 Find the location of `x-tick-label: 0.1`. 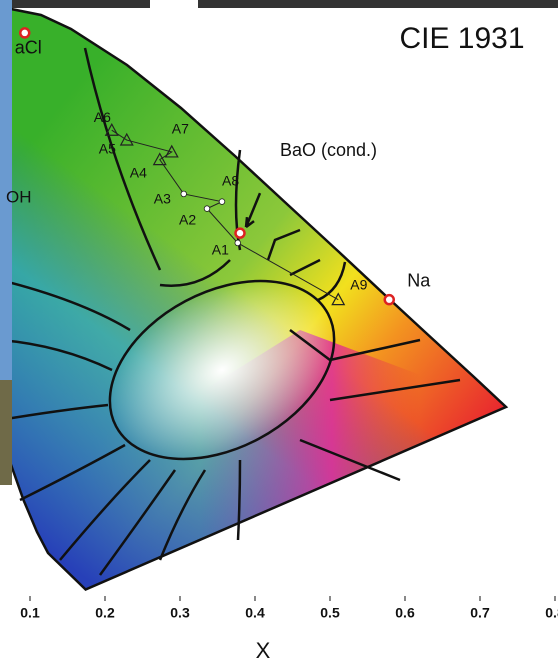

x-tick-label: 0.1 is located at coordinates (30, 613).